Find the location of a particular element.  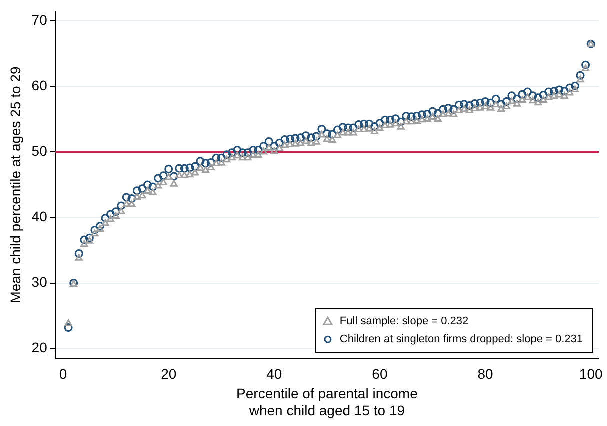

y-tick-label: 50 is located at coordinates (40, 151).